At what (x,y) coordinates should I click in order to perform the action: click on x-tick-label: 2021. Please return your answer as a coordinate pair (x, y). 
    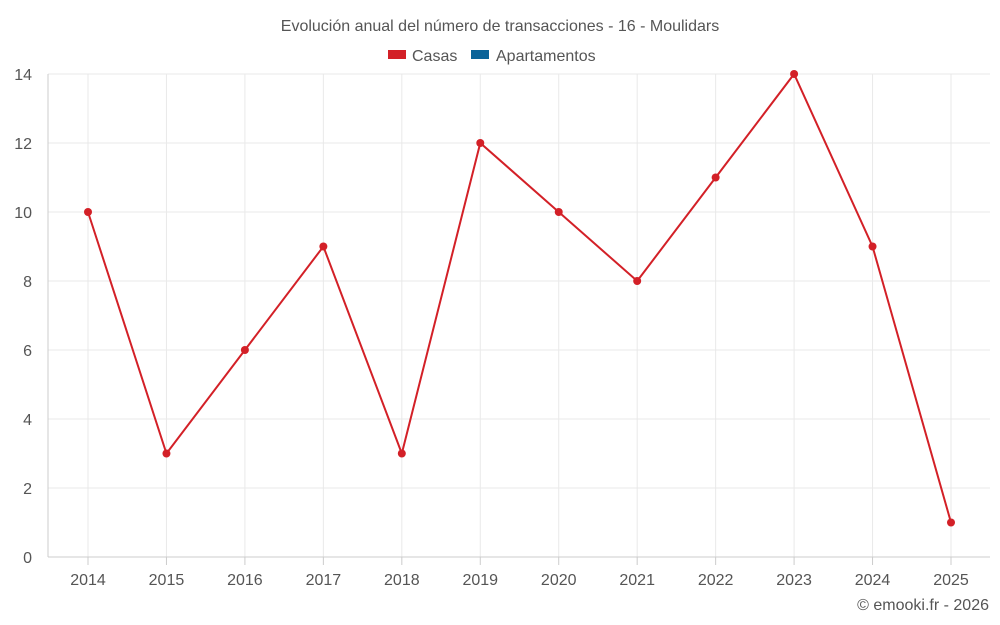
    Looking at the image, I should click on (637, 580).